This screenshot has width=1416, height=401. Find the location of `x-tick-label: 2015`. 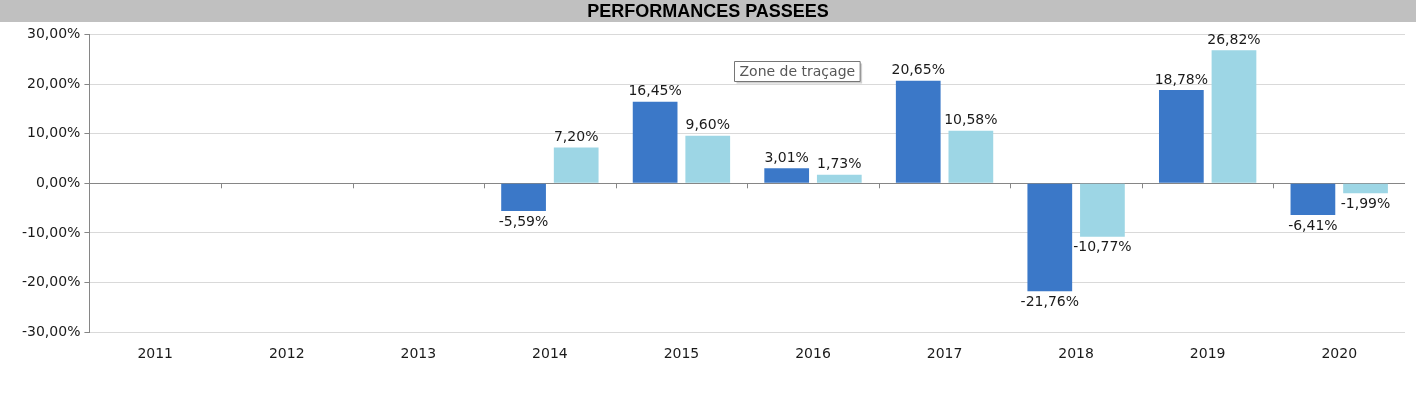

x-tick-label: 2015 is located at coordinates (681, 353).